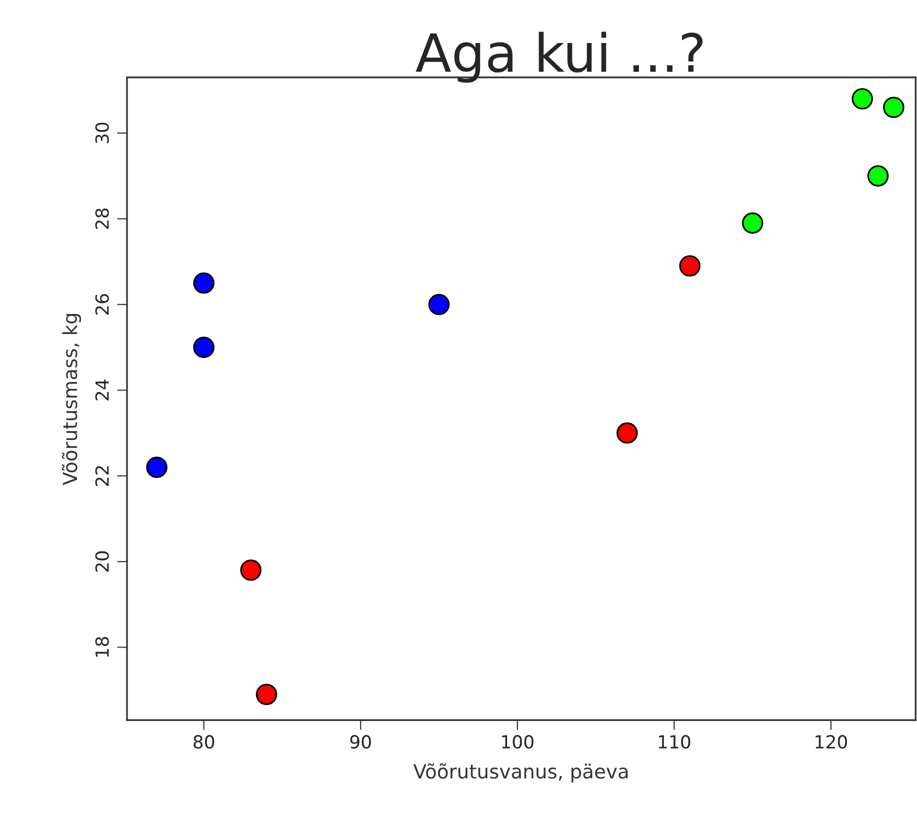 This screenshot has width=917, height=823. I want to click on y-tick-label: 28, so click(102, 218).